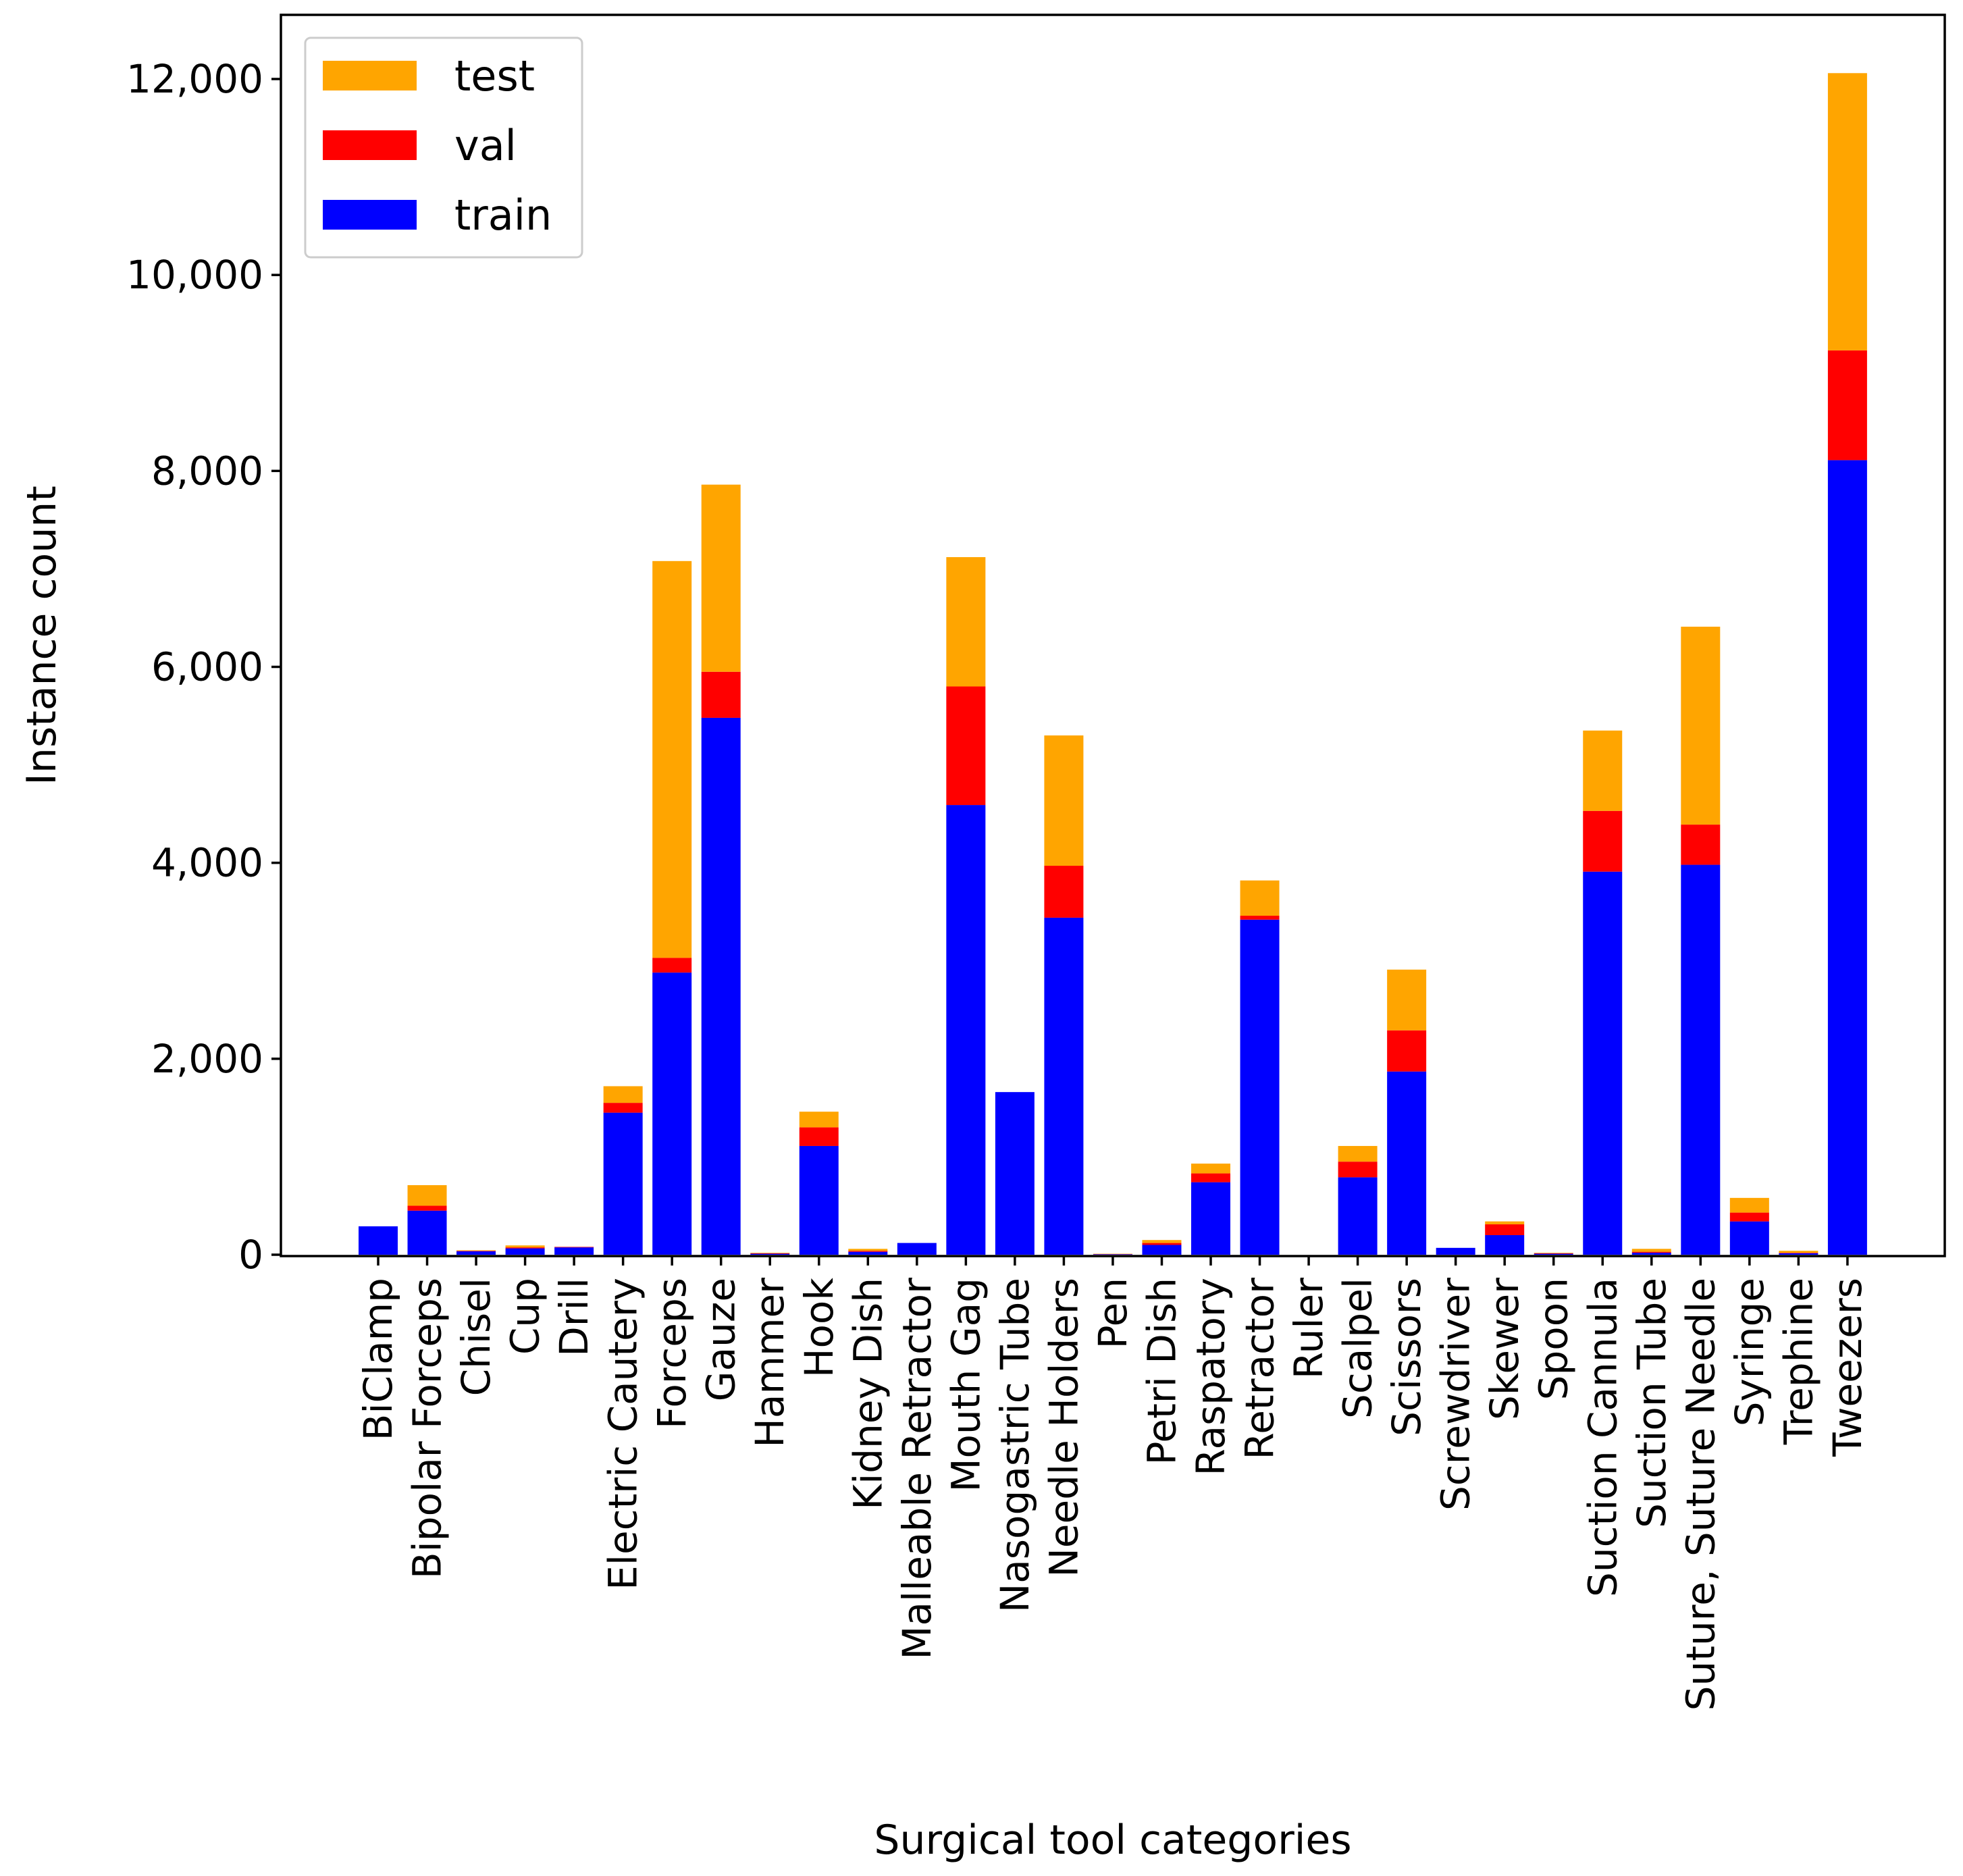  I want to click on y-tick-label: 8,000, so click(207, 471).